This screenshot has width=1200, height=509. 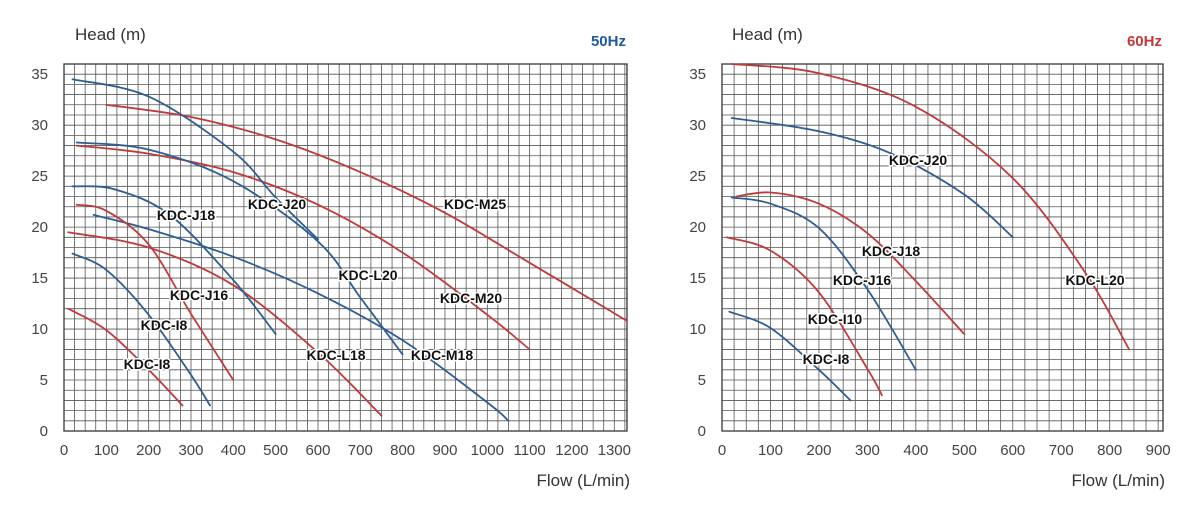 What do you see at coordinates (835, 319) in the screenshot?
I see `curve-label: KDC-I10` at bounding box center [835, 319].